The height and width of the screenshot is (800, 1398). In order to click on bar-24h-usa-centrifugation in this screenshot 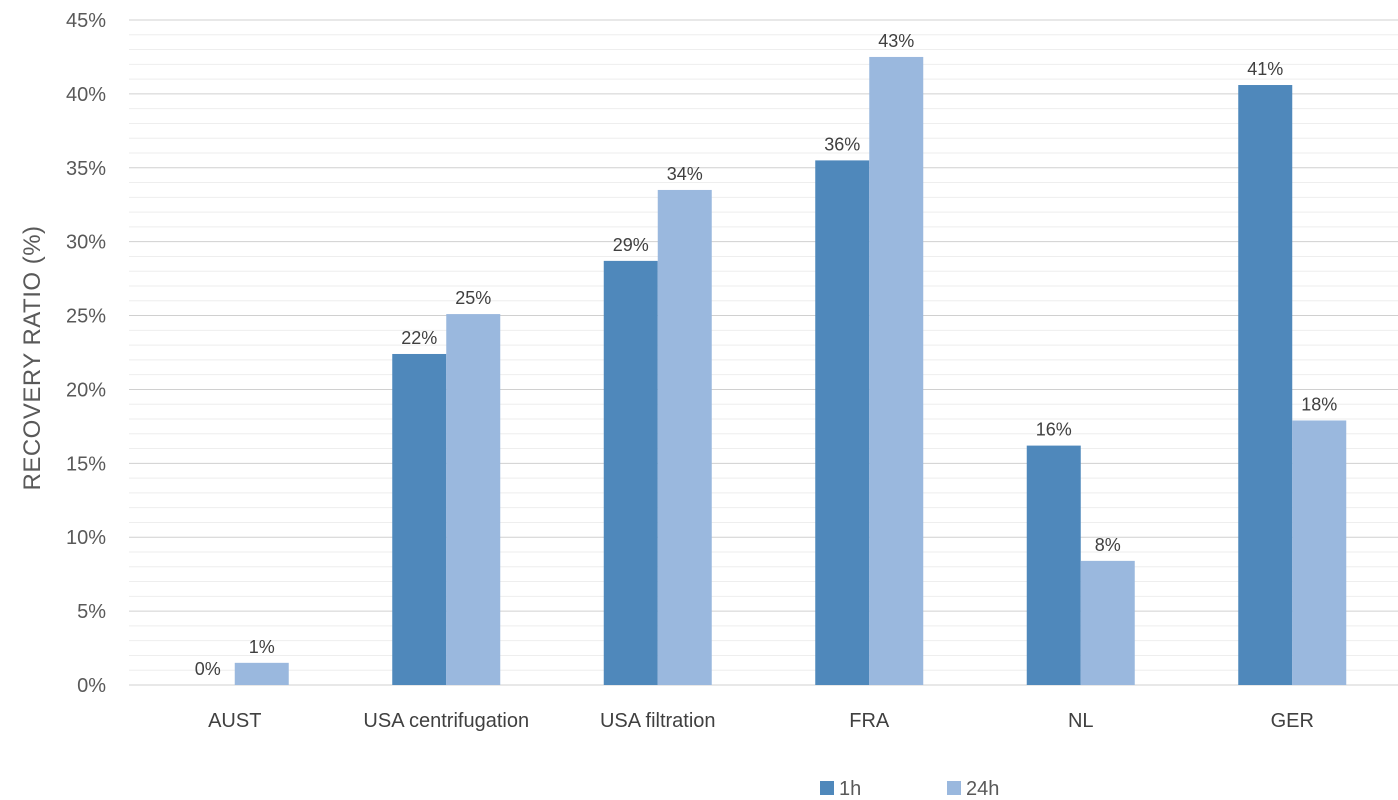, I will do `click(473, 499)`.